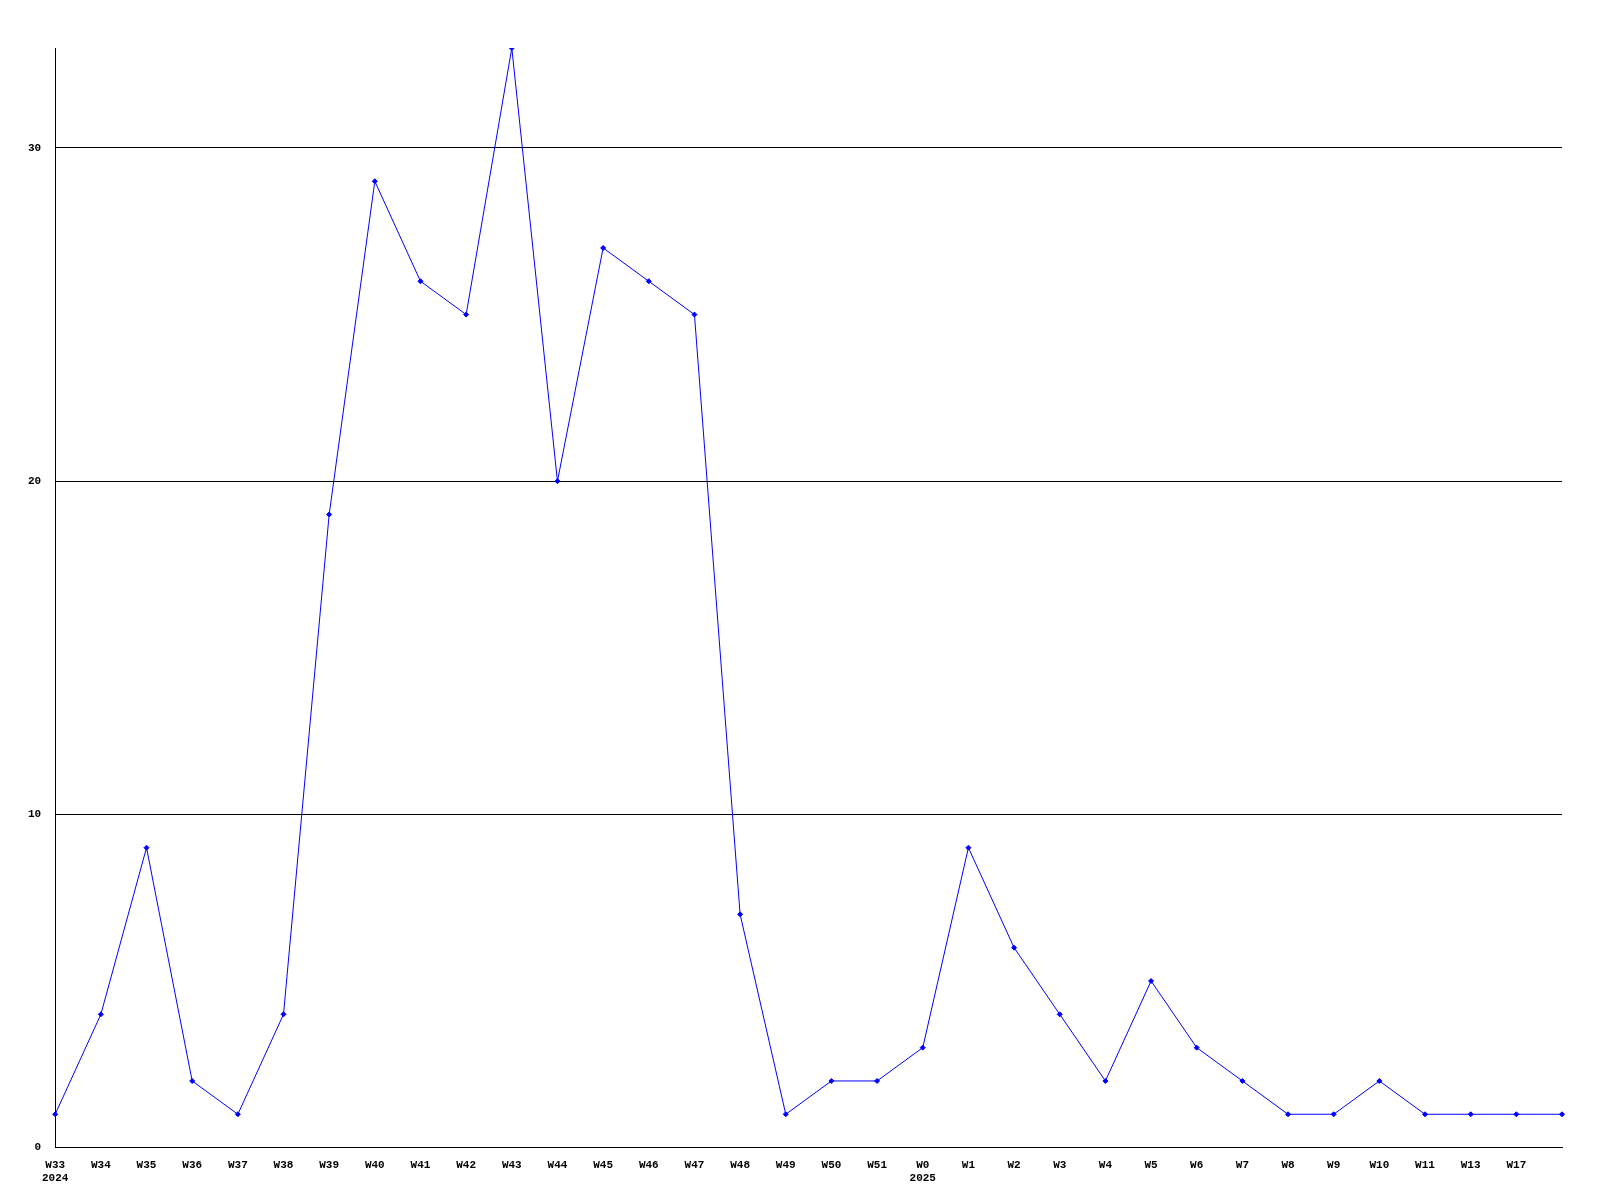 This screenshot has height=1200, width=1600. I want to click on x-tick-label: W47, so click(694, 1164).